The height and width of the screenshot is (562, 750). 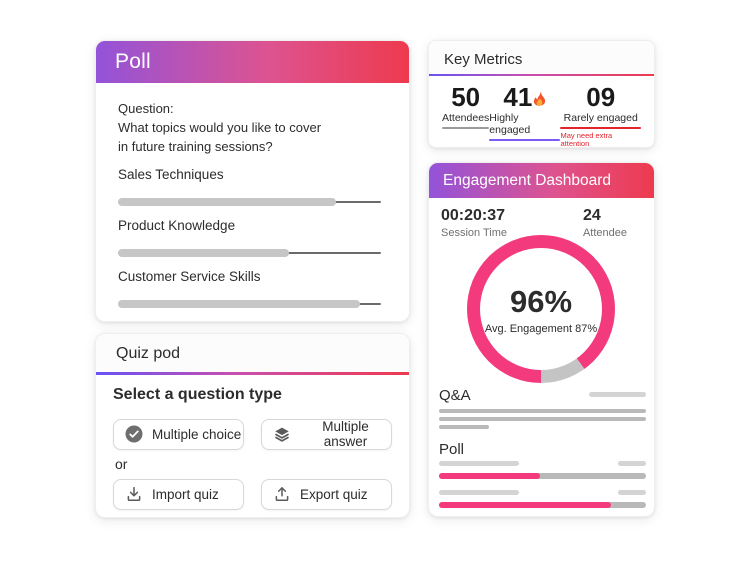 I want to click on import-quiz-button: Import quiz, so click(x=178, y=494).